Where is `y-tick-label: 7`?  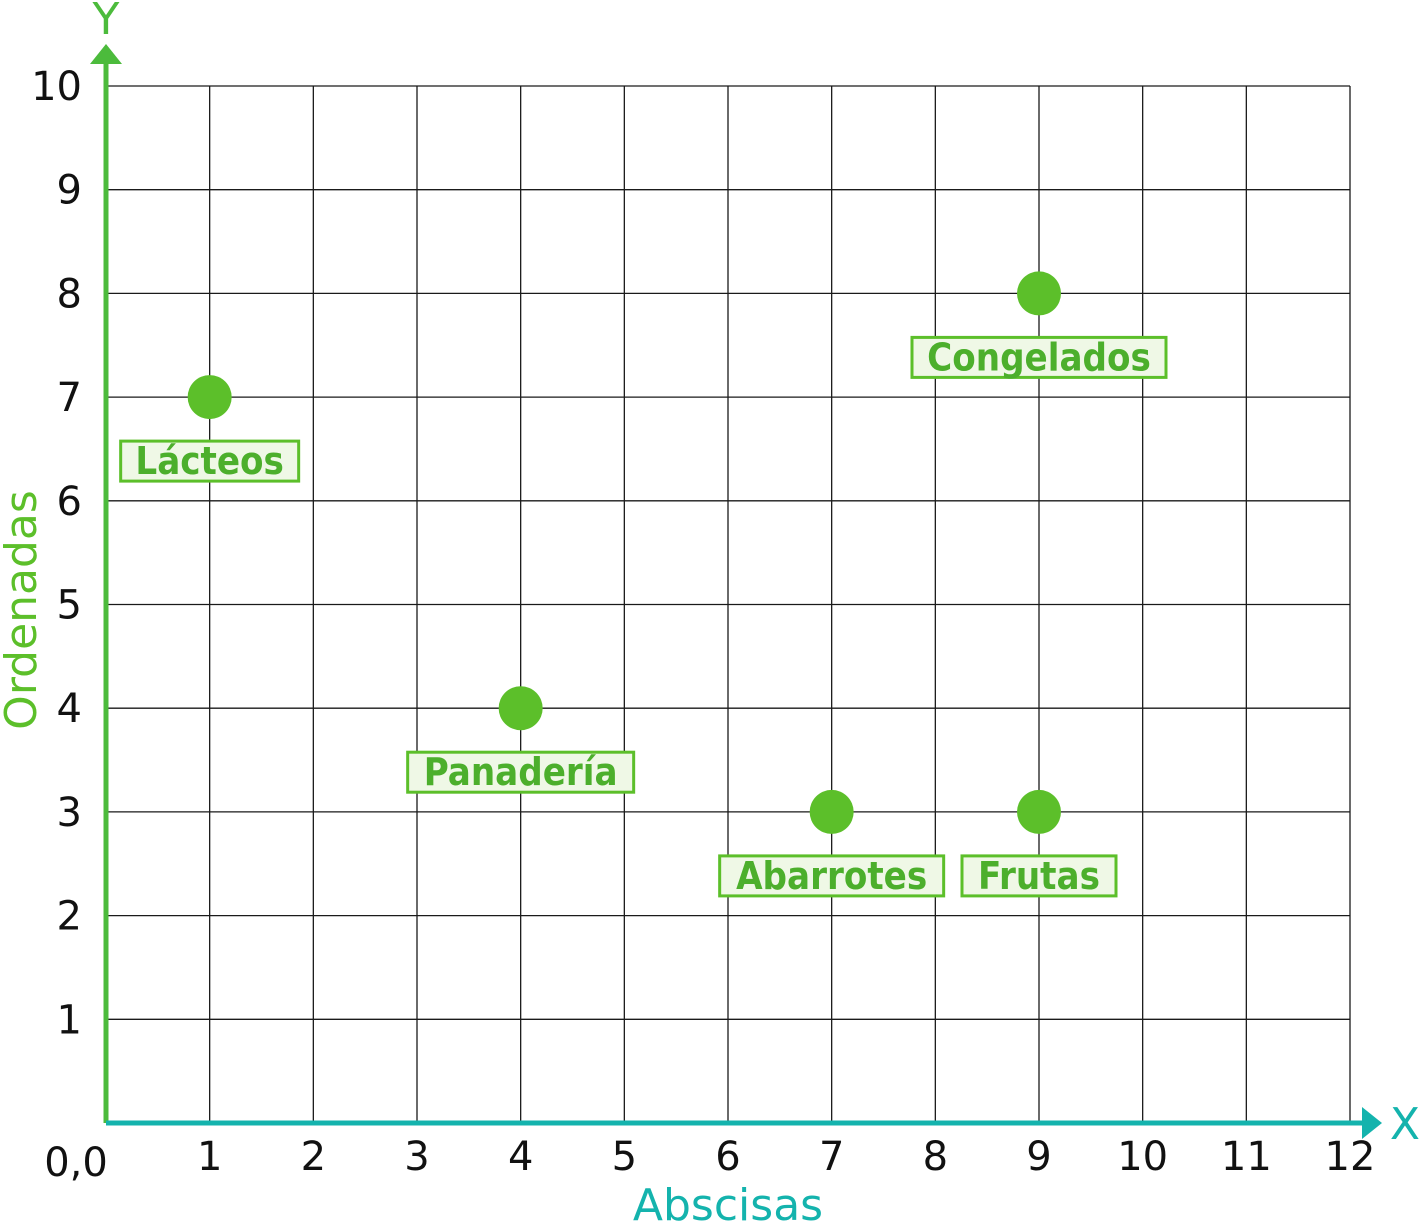
y-tick-label: 7 is located at coordinates (69, 398).